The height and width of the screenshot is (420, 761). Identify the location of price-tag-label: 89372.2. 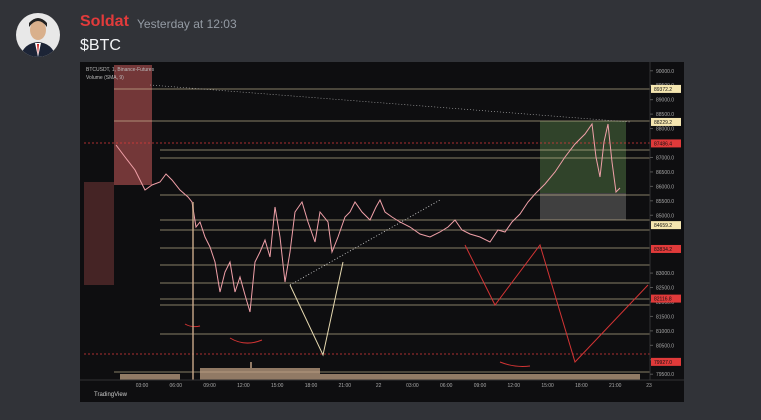
(663, 90).